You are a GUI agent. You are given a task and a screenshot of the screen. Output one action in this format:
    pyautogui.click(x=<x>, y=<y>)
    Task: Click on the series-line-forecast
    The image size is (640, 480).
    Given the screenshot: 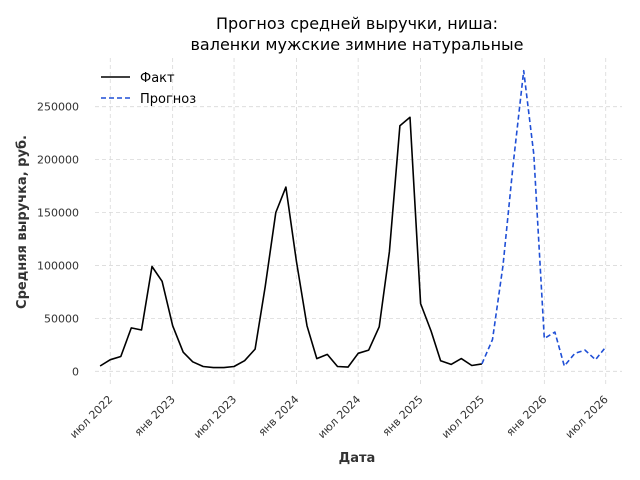 What is the action you would take?
    pyautogui.click(x=544, y=218)
    